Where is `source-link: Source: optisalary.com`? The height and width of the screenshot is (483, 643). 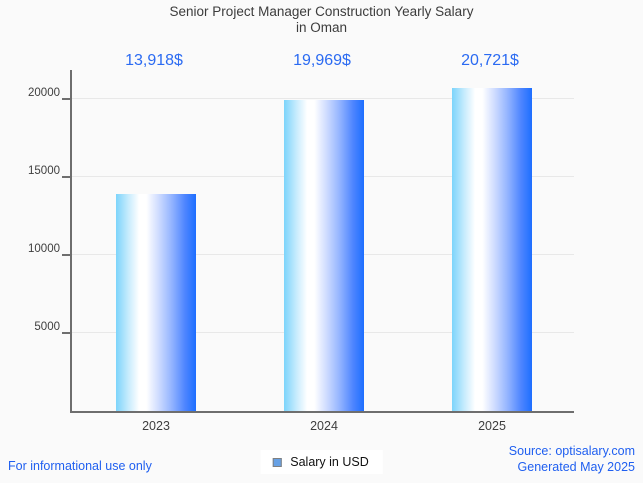 source-link: Source: optisalary.com is located at coordinates (571, 451).